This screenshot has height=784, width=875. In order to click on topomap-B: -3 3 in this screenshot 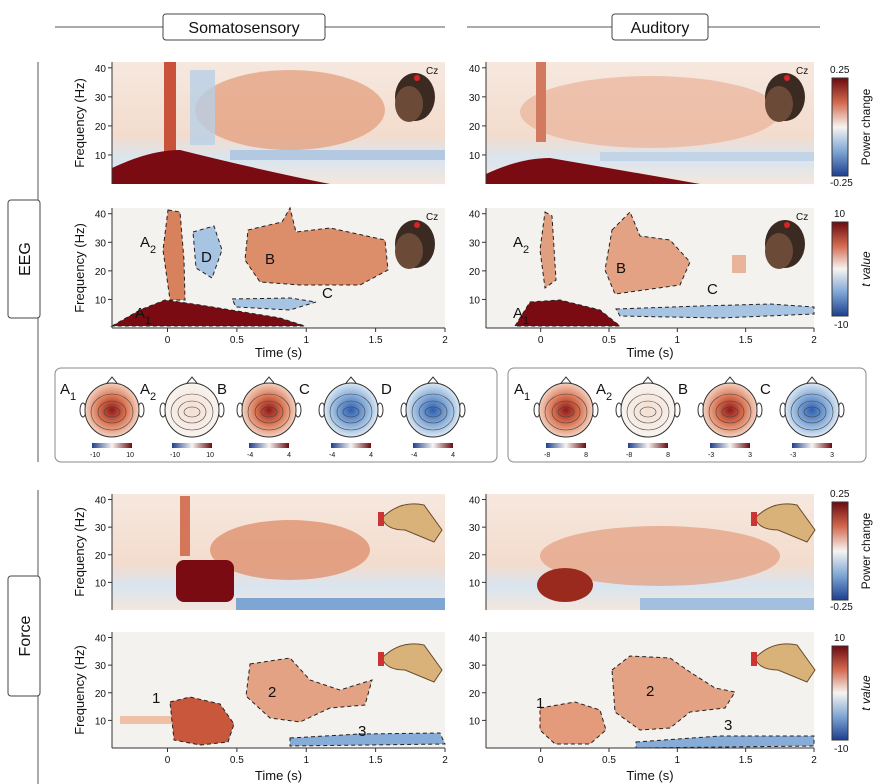, I will do `click(730, 417)`.